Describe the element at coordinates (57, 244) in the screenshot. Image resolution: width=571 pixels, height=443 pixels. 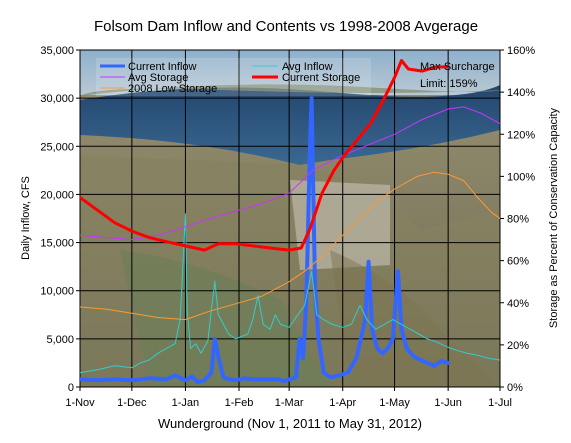
I see `y-tick-label: 15,000` at that location.